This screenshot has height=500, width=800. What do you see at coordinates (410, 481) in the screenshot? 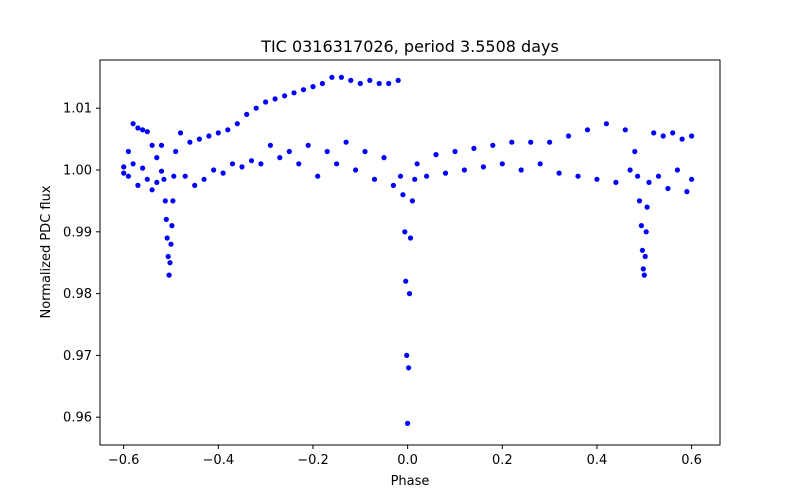
I see `x-axis-title: Phase` at bounding box center [410, 481].